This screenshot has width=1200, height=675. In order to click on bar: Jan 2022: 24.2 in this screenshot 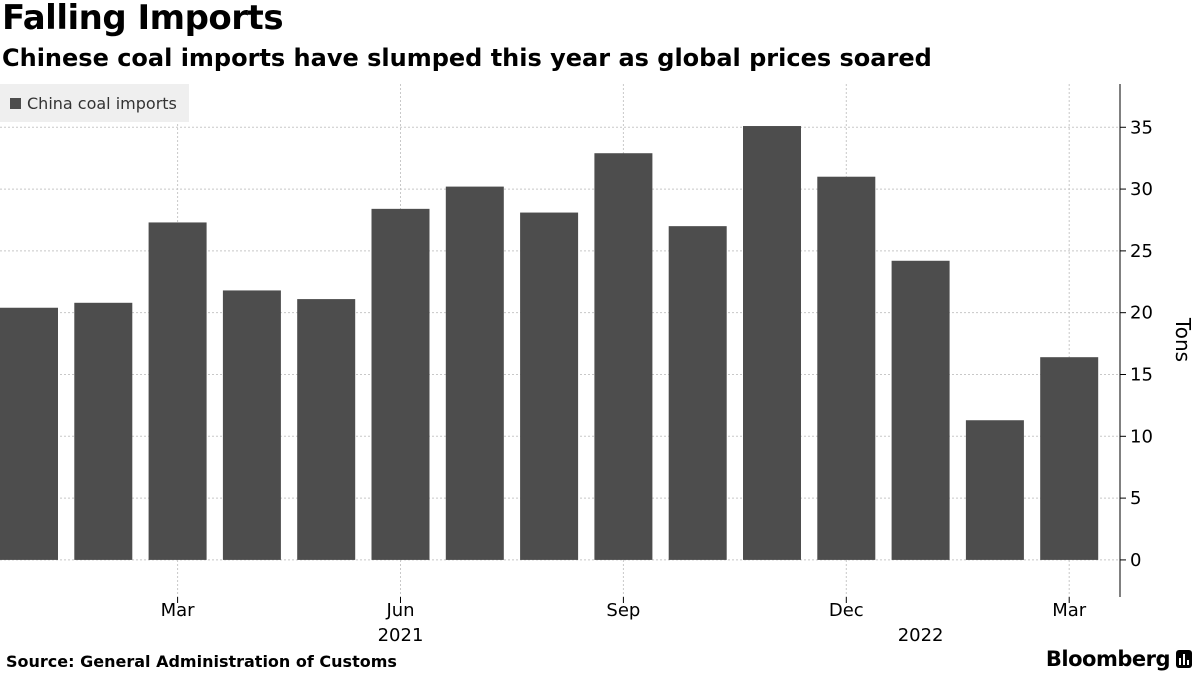, I will do `click(920, 410)`.